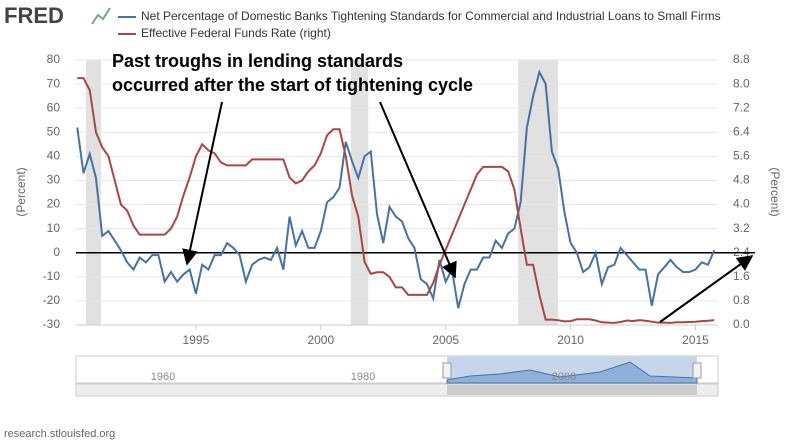 This screenshot has width=795, height=442. I want to click on y-tick-label: 40, so click(54, 156).